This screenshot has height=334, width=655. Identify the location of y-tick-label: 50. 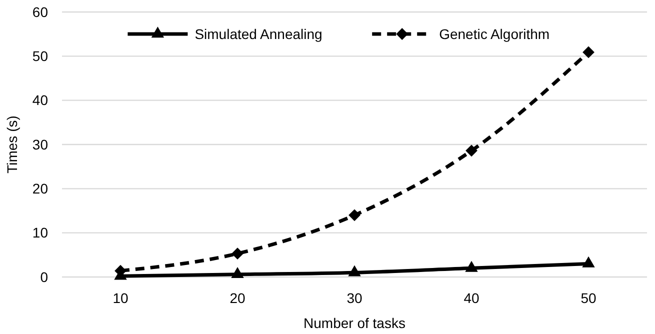
(40, 56).